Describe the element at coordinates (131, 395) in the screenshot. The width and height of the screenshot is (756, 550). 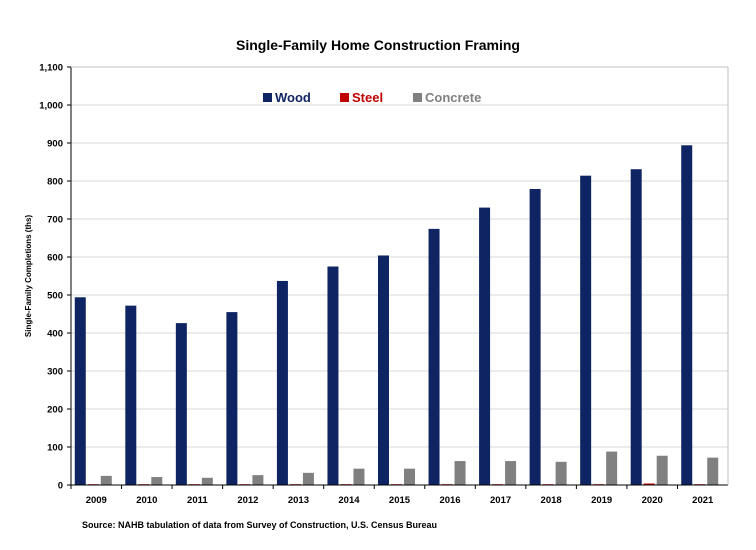
I see `bar-wood-2010` at that location.